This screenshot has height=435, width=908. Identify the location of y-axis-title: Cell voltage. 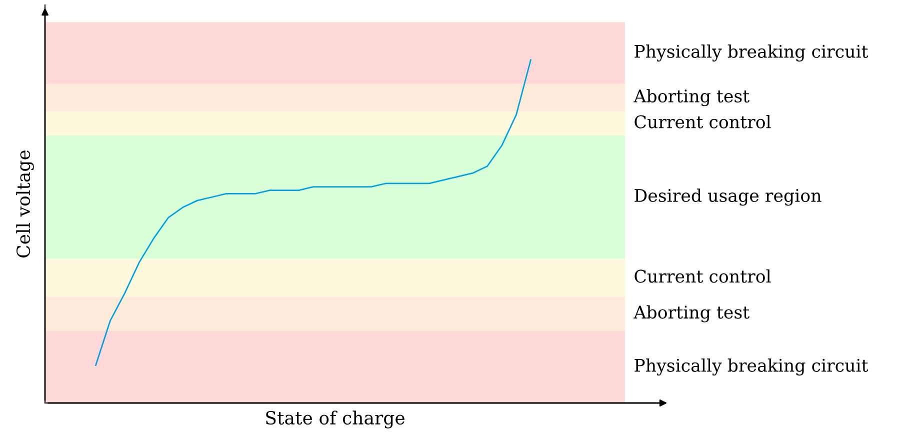
(25, 204).